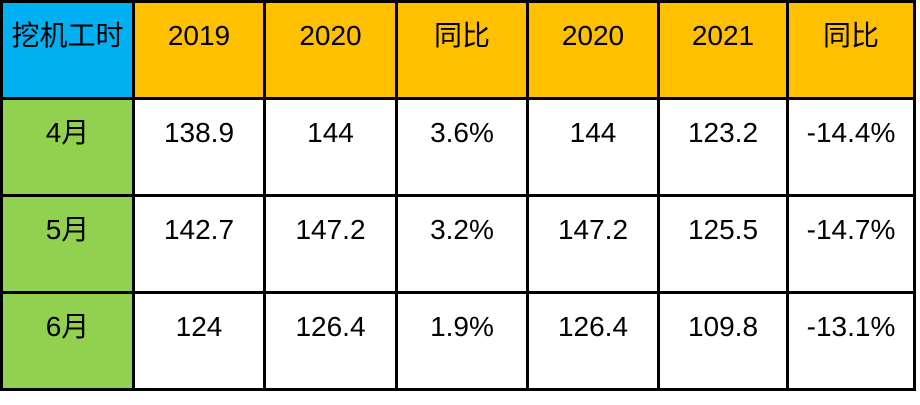 The width and height of the screenshot is (920, 405). Describe the element at coordinates (723, 341) in the screenshot. I see `value-cell: 109.8` at that location.